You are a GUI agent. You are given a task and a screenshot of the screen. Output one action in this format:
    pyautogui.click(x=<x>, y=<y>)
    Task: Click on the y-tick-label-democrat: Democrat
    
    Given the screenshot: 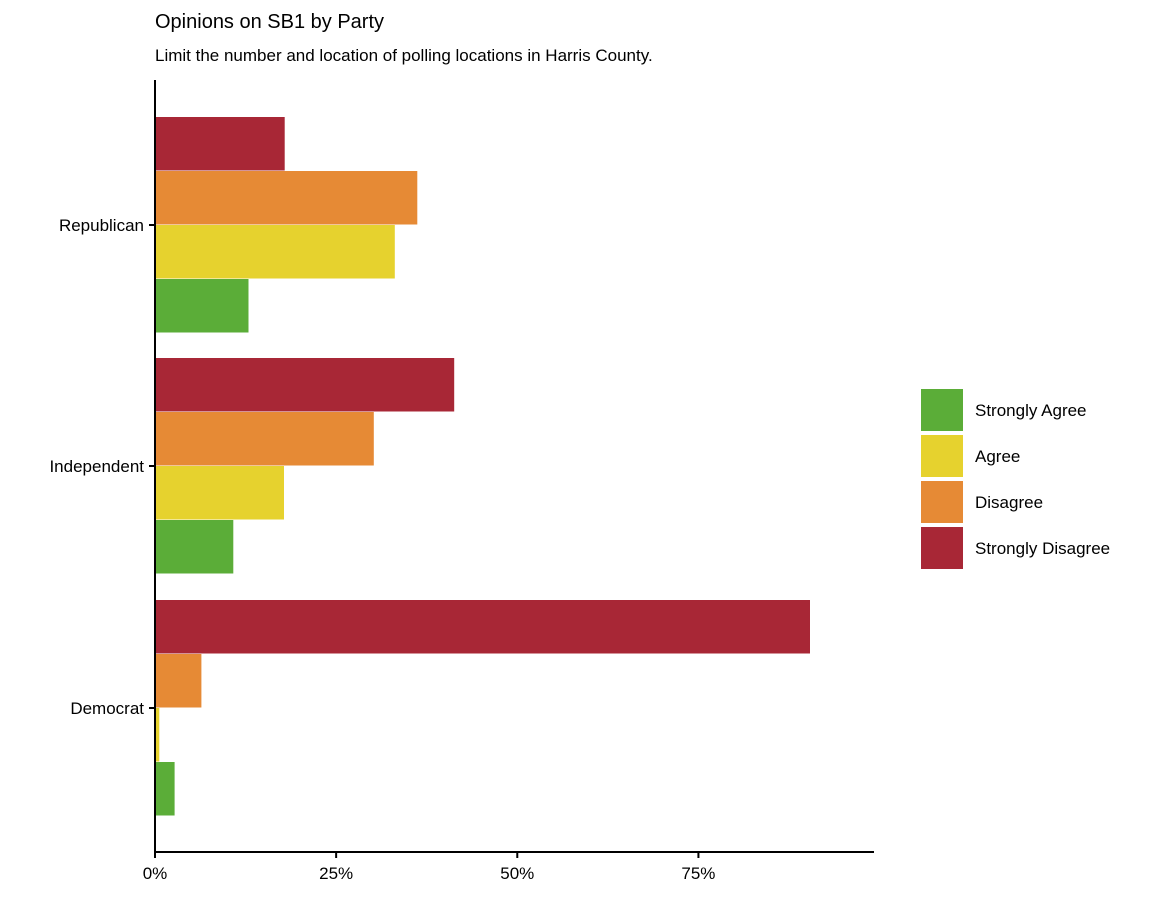 What is the action you would take?
    pyautogui.click(x=107, y=708)
    